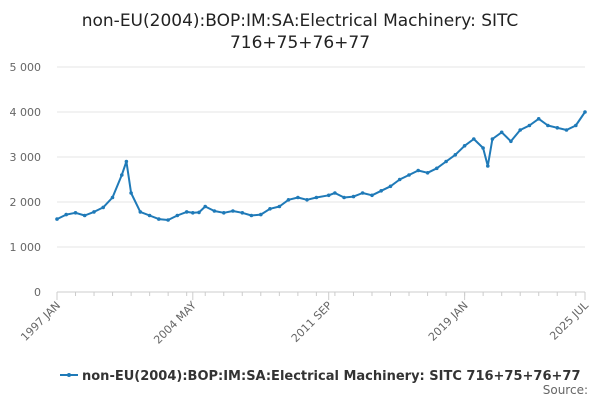  I want to click on y-tick-label: 3 000, so click(26, 157).